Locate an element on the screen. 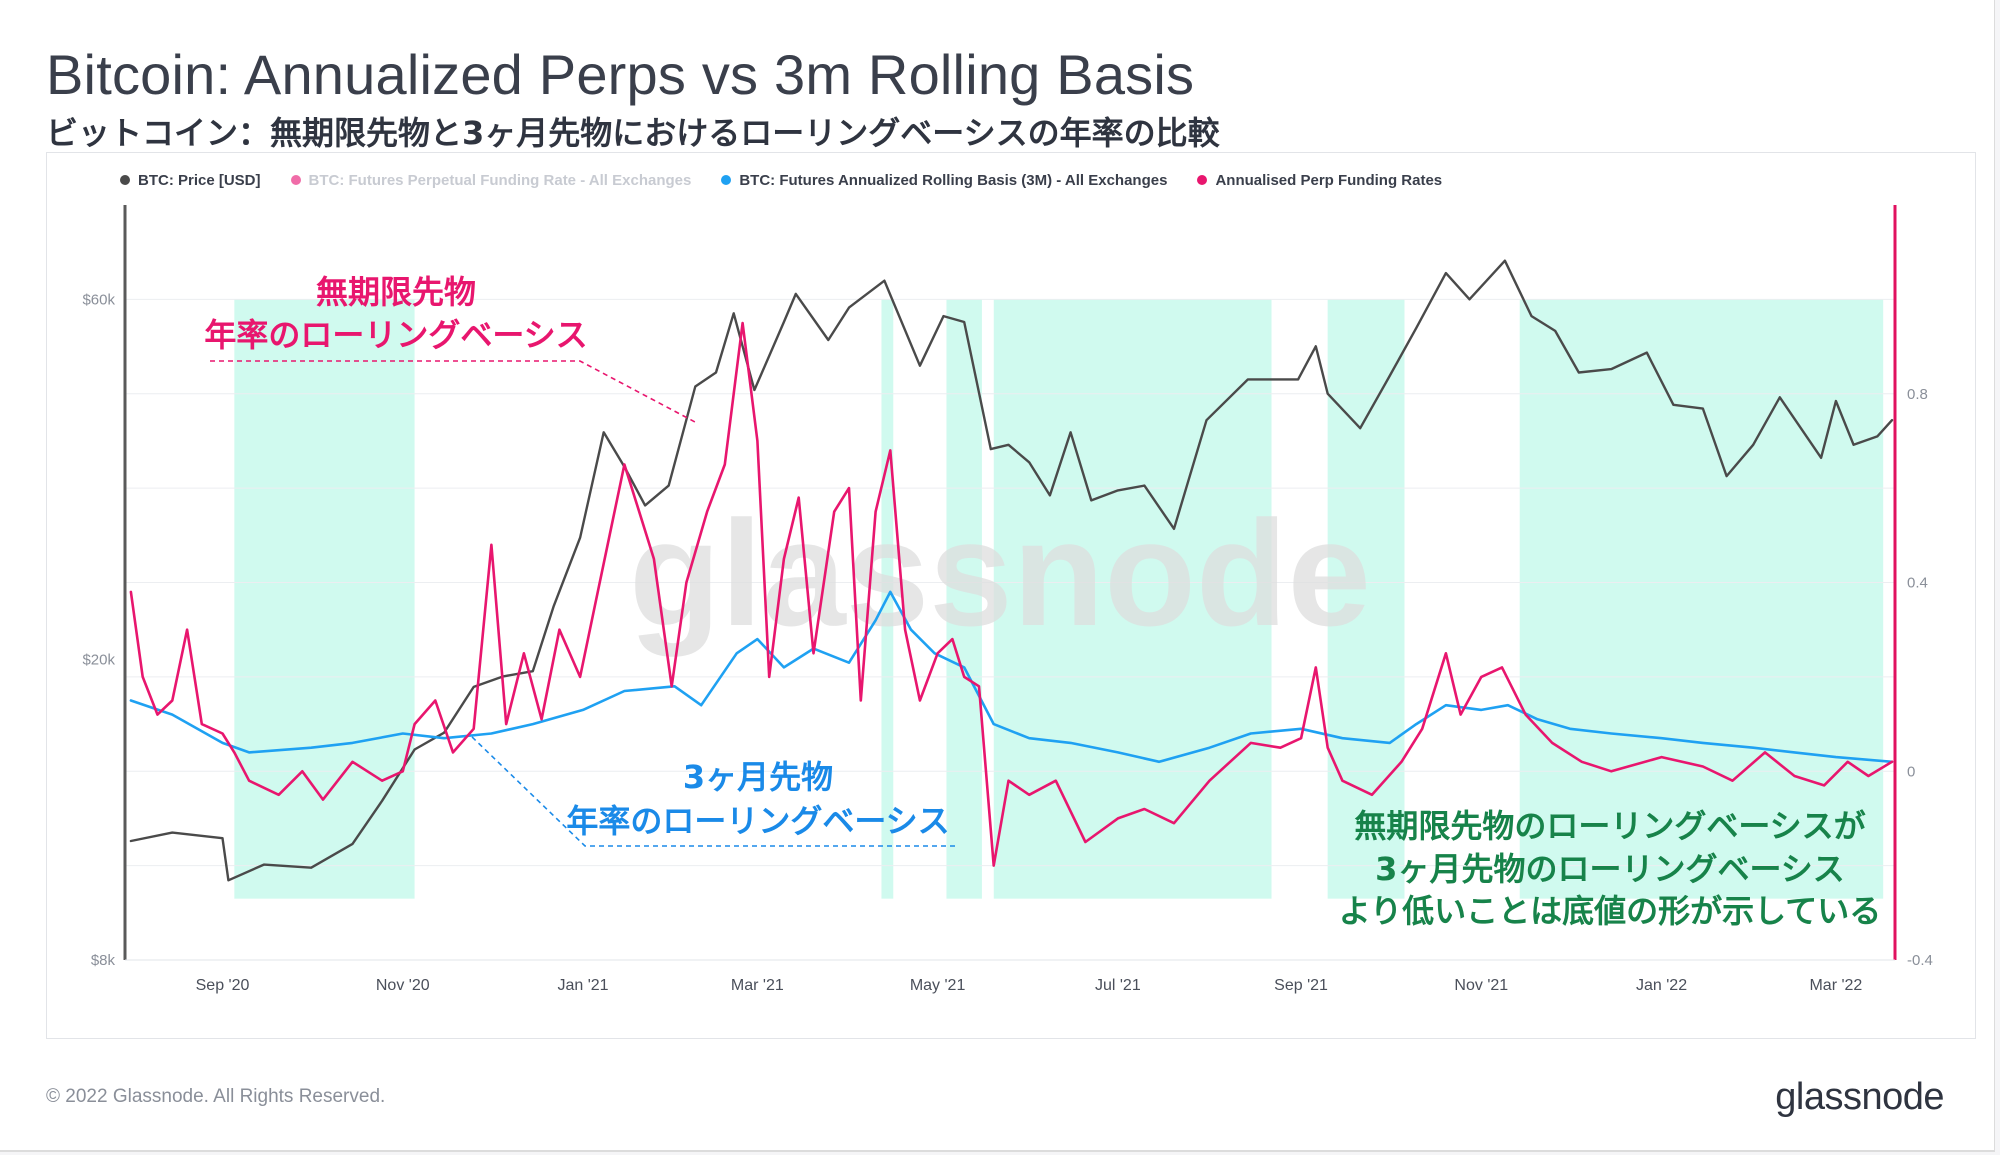 The image size is (2000, 1155). legend-dot-perp-annualised is located at coordinates (1202, 180).